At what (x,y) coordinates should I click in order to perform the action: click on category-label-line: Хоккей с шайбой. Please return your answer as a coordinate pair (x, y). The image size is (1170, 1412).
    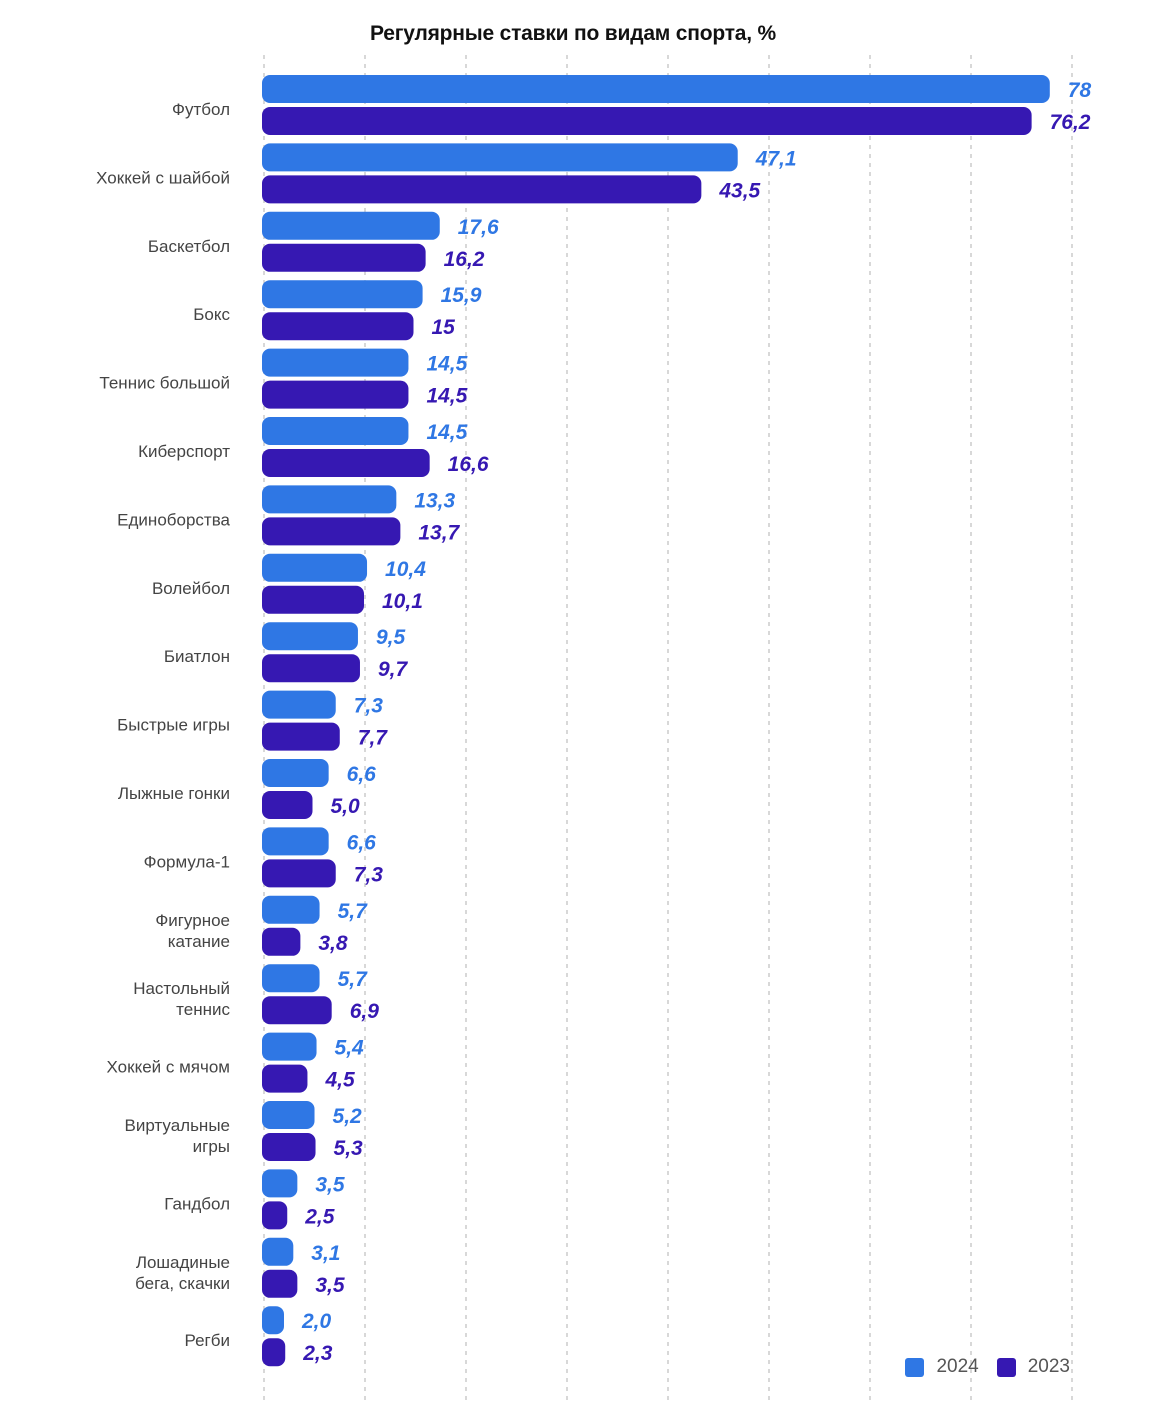
    Looking at the image, I should click on (163, 177).